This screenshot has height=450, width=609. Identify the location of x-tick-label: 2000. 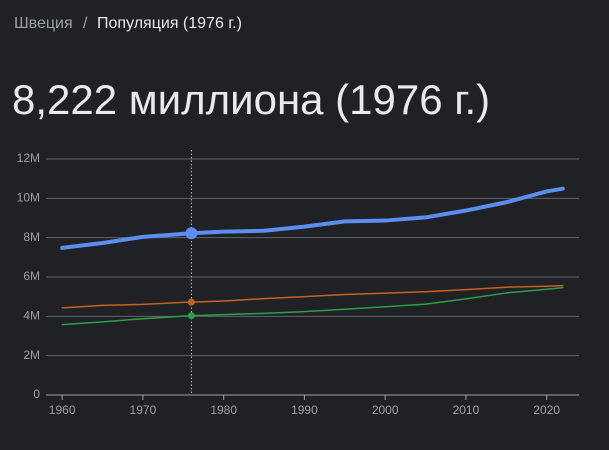
(385, 410).